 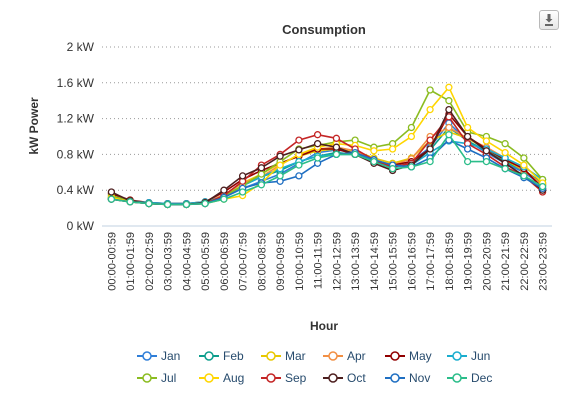 I want to click on legend-item-nov: Nov, so click(x=407, y=378).